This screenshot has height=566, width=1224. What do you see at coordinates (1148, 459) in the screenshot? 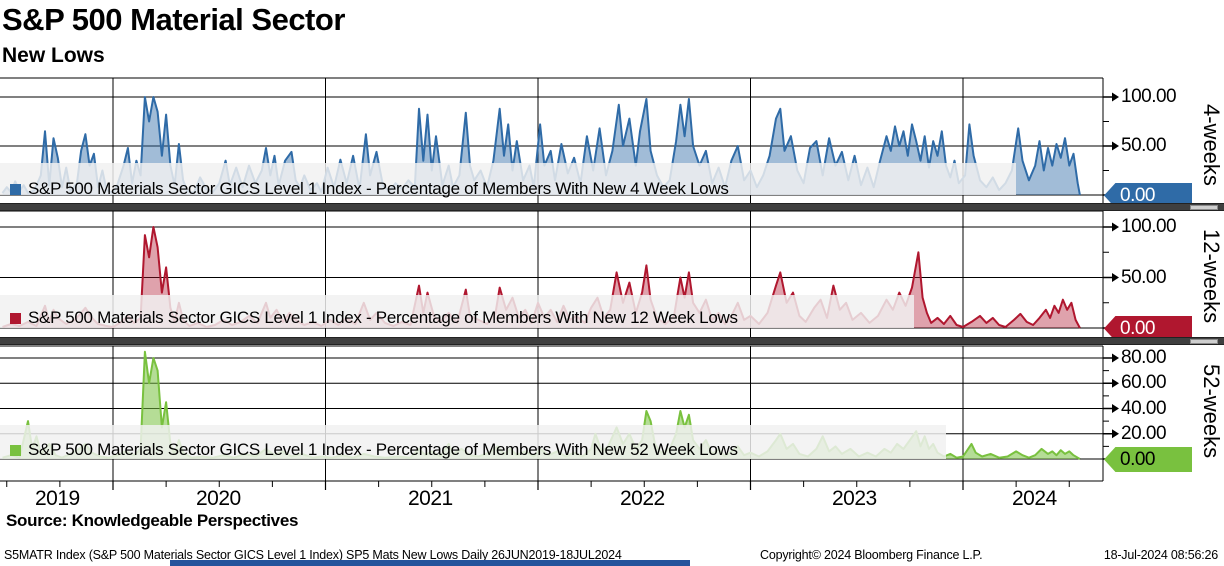
I see `last-value-tag-52-week: 0.00` at bounding box center [1148, 459].